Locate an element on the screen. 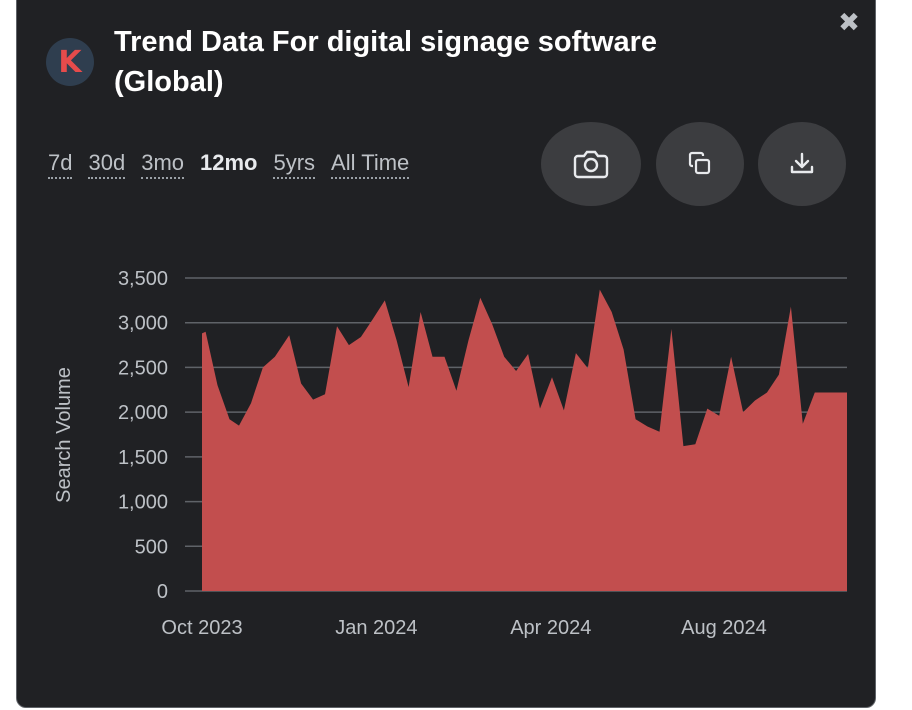 This screenshot has height=710, width=912. download-button is located at coordinates (802, 164).